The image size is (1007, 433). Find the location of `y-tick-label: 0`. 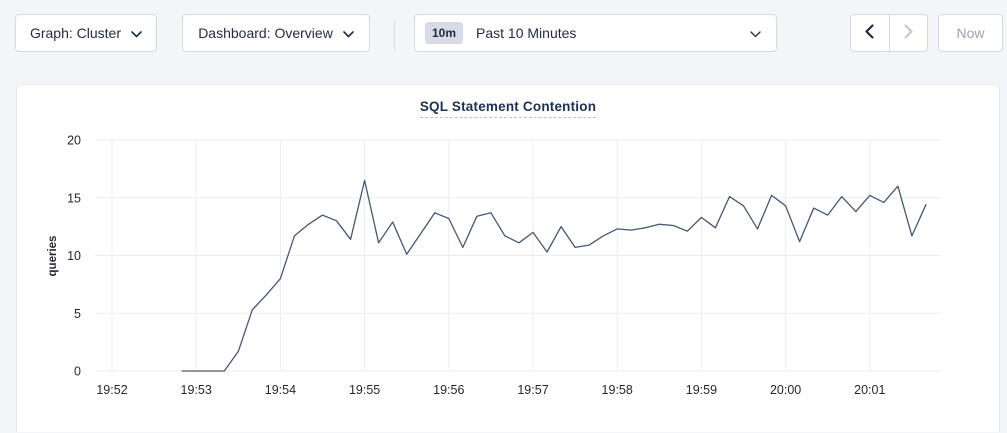

y-tick-label: 0 is located at coordinates (77, 372).